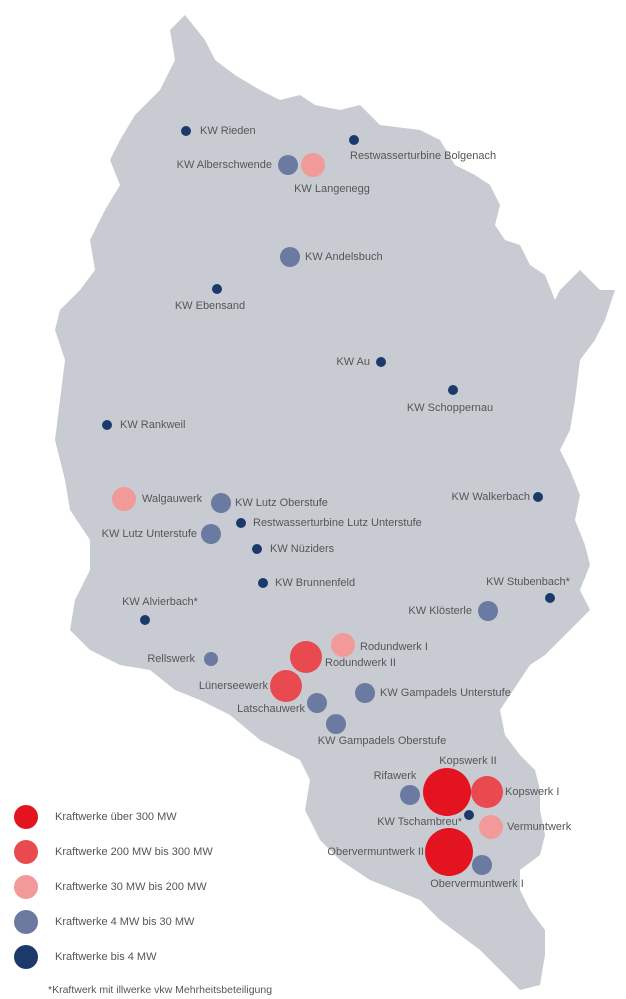 The image size is (626, 999). I want to click on legend-label: Kraftwerke 30 MW bis 200 MW, so click(131, 887).